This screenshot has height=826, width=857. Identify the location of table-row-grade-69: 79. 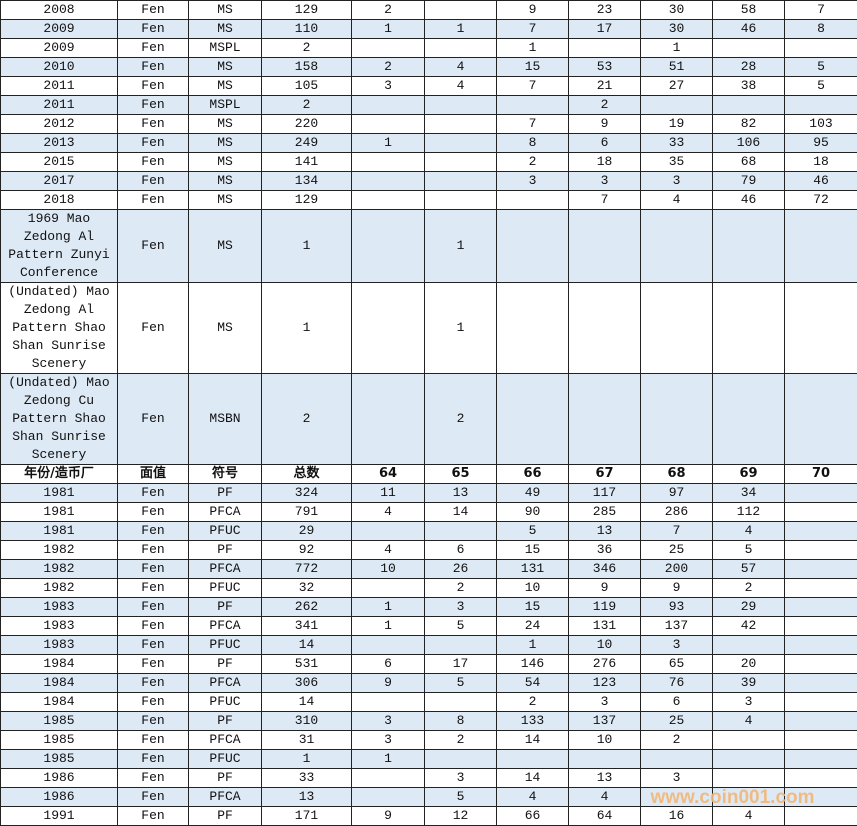
(749, 181).